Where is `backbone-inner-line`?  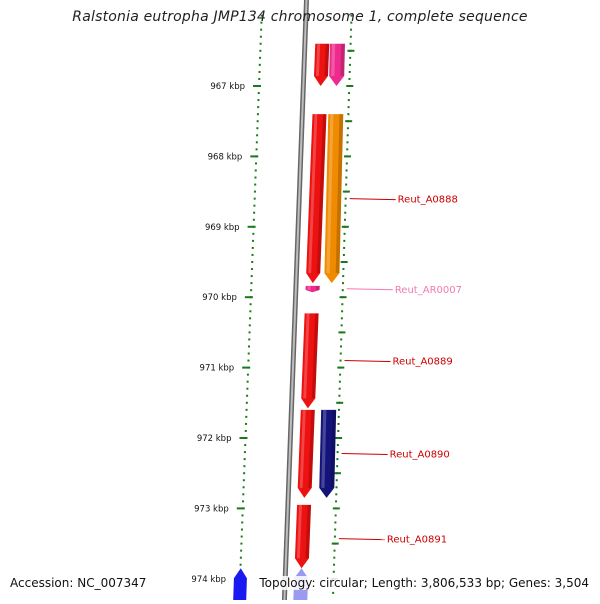
backbone-inner-line is located at coordinates (295, 300).